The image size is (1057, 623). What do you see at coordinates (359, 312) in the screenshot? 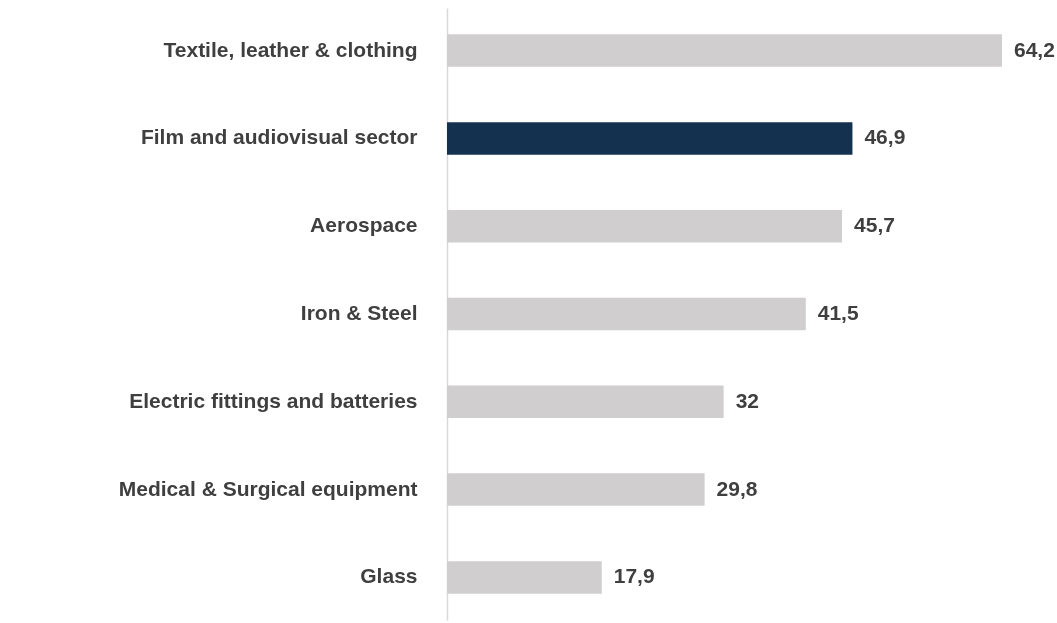
I see `y-tick-label: Iron & Steel` at bounding box center [359, 312].